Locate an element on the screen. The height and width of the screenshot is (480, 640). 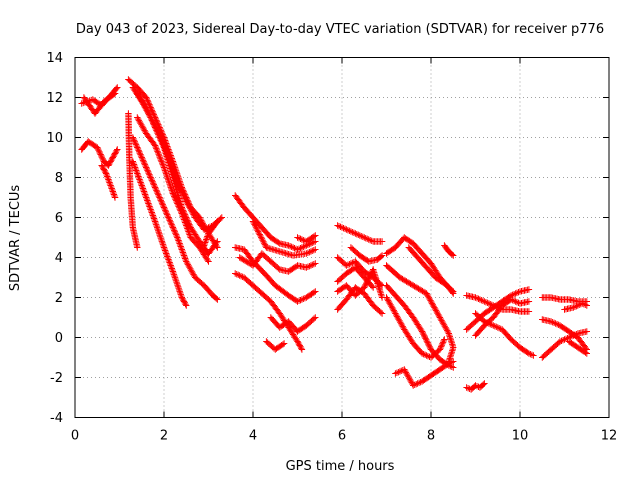
x-tick-label: 4 is located at coordinates (253, 436).